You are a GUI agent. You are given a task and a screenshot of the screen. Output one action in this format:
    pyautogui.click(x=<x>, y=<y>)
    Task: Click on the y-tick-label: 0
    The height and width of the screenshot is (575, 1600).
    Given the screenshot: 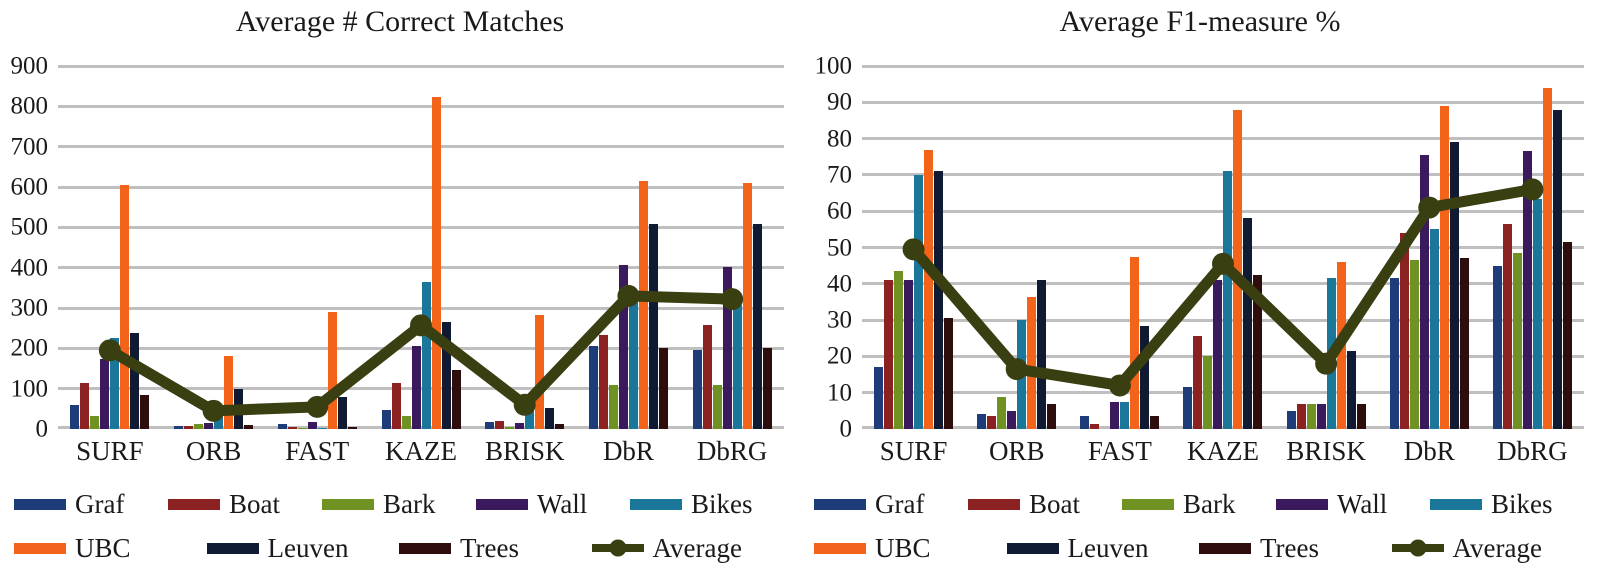 What is the action you would take?
    pyautogui.click(x=42, y=429)
    